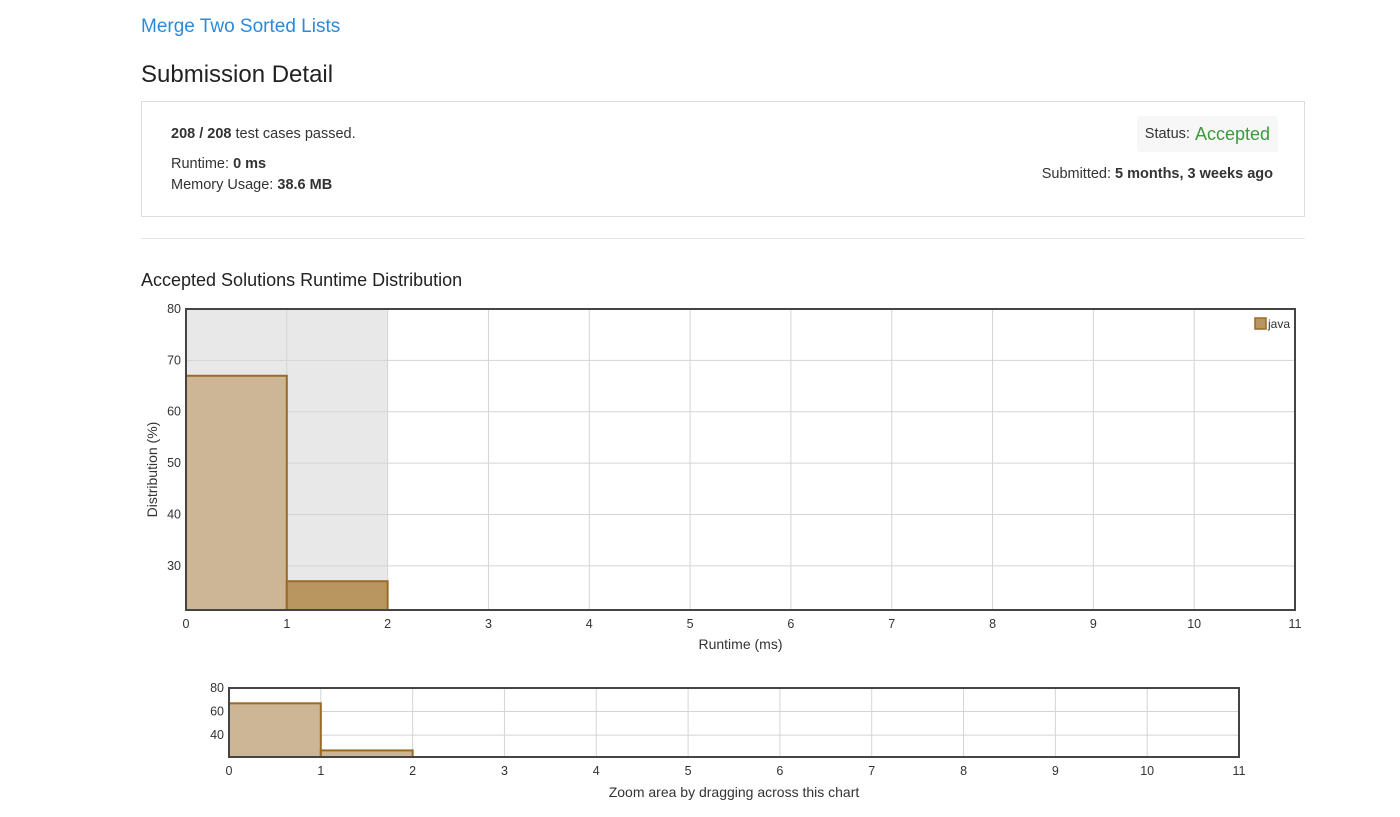  What do you see at coordinates (412, 771) in the screenshot?
I see `overview-x-tick-label: 2` at bounding box center [412, 771].